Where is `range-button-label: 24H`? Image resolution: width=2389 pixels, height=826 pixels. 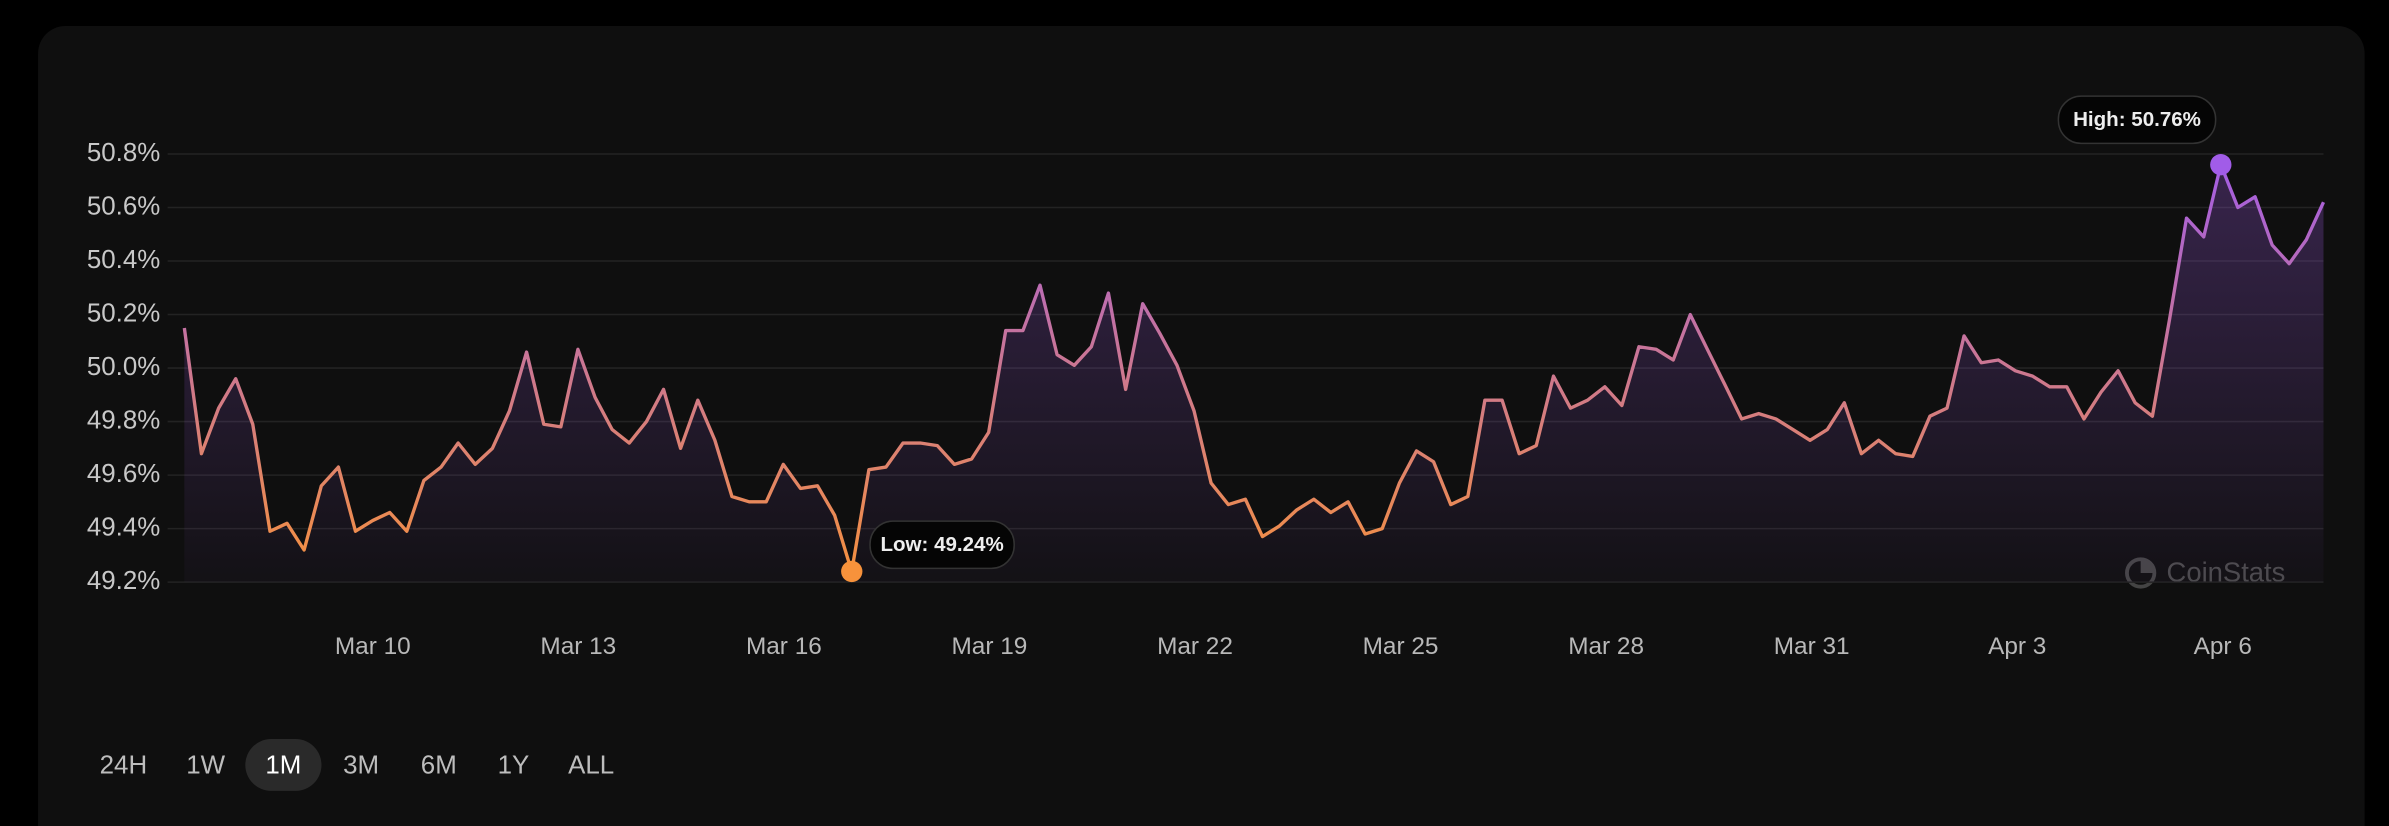 range-button-label: 24H is located at coordinates (123, 765).